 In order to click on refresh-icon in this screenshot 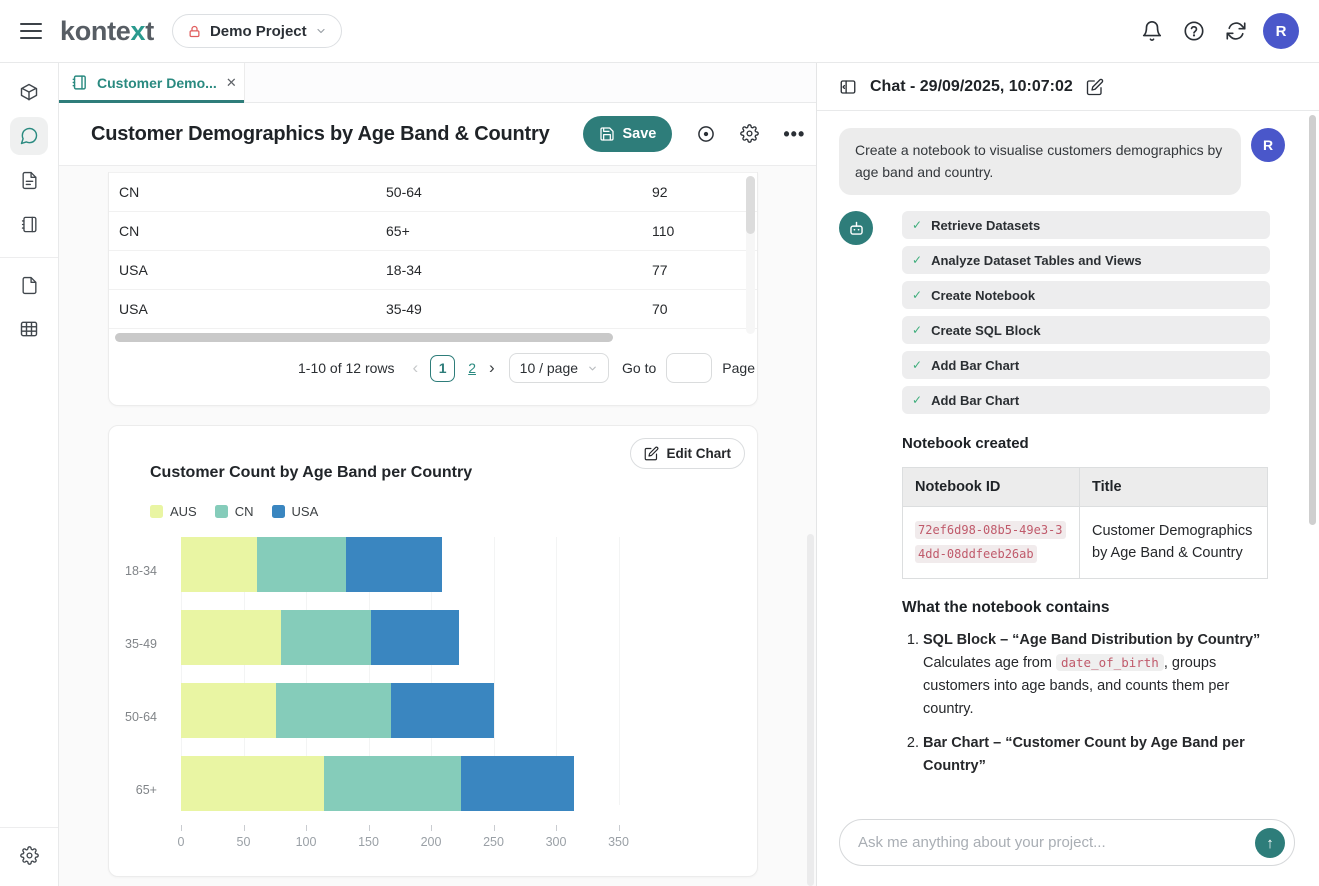, I will do `click(1236, 31)`.